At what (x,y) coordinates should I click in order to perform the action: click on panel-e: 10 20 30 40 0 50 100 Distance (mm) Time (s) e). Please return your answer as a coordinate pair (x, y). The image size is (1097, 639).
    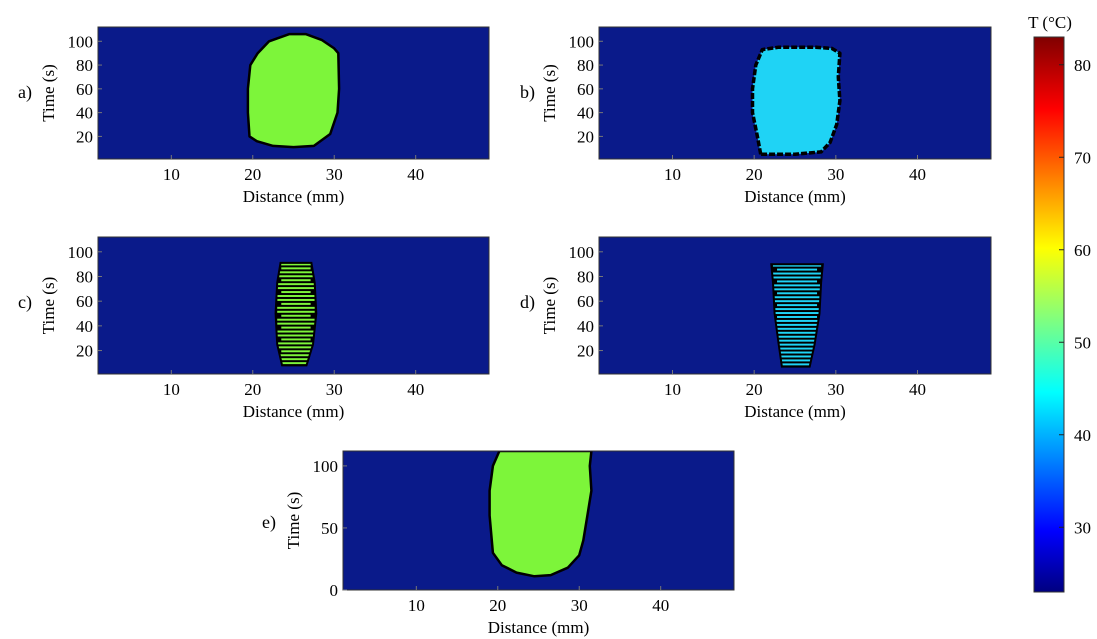
    Looking at the image, I should click on (498, 543).